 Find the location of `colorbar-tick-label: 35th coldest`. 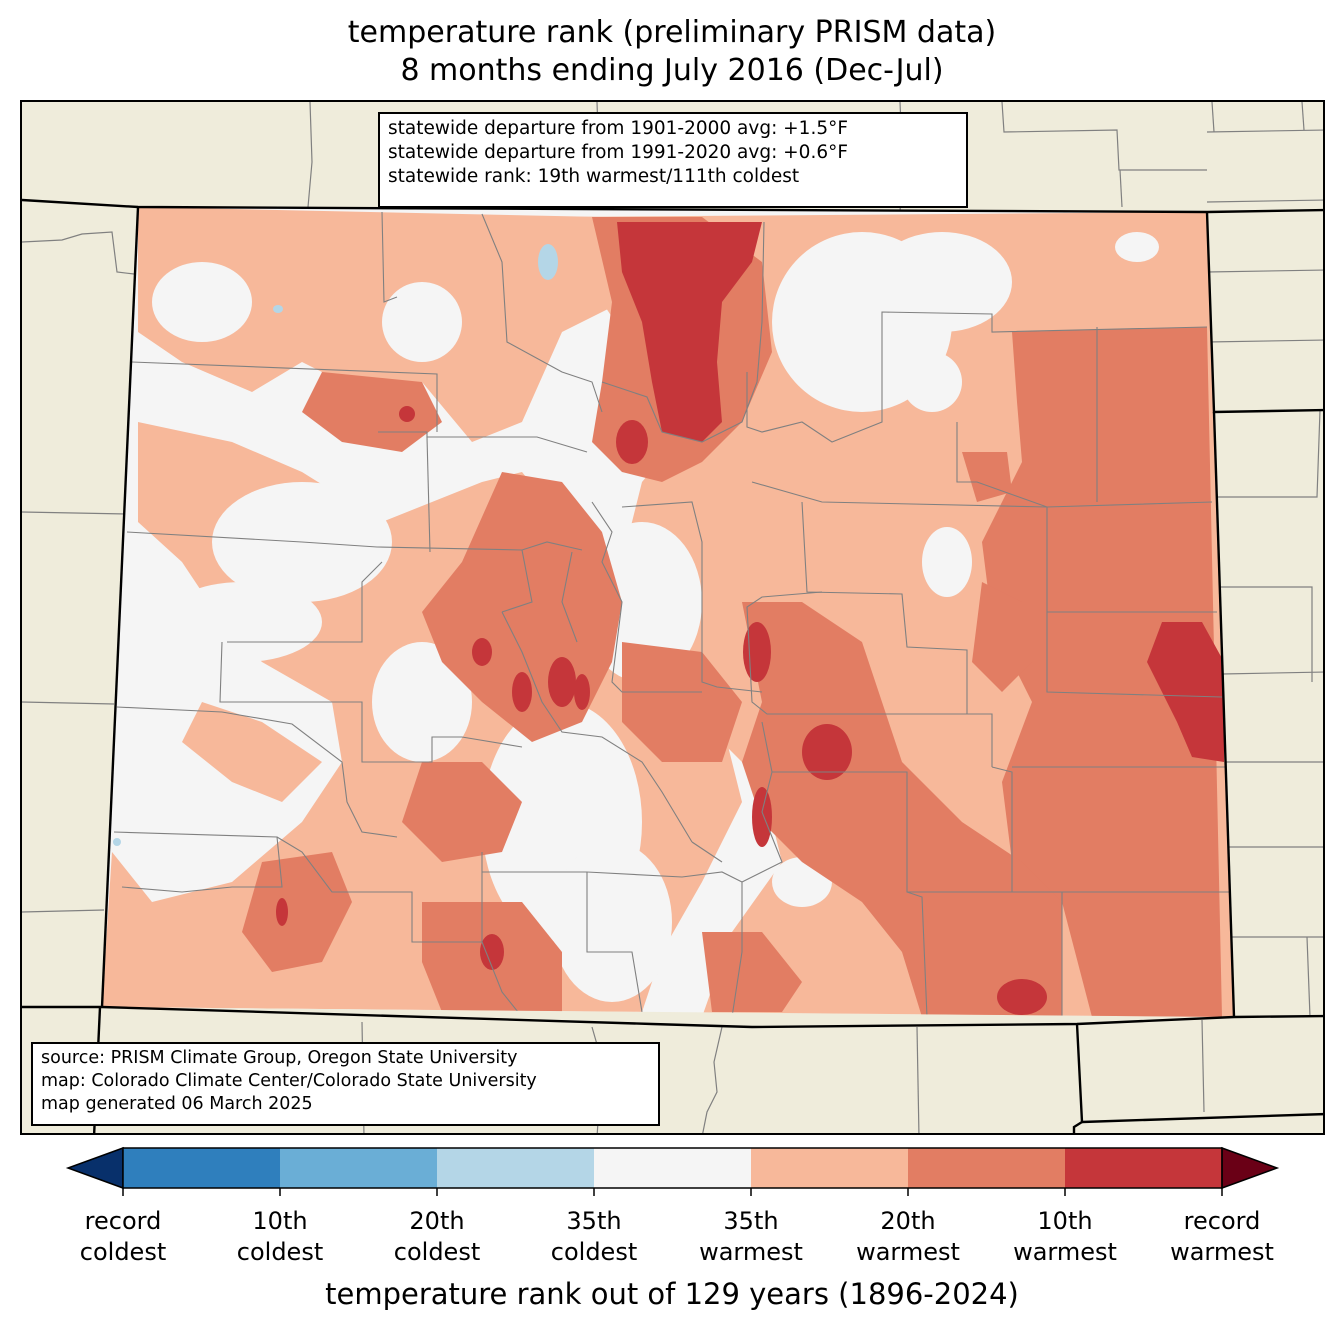

colorbar-tick-label: 35th coldest is located at coordinates (594, 1236).